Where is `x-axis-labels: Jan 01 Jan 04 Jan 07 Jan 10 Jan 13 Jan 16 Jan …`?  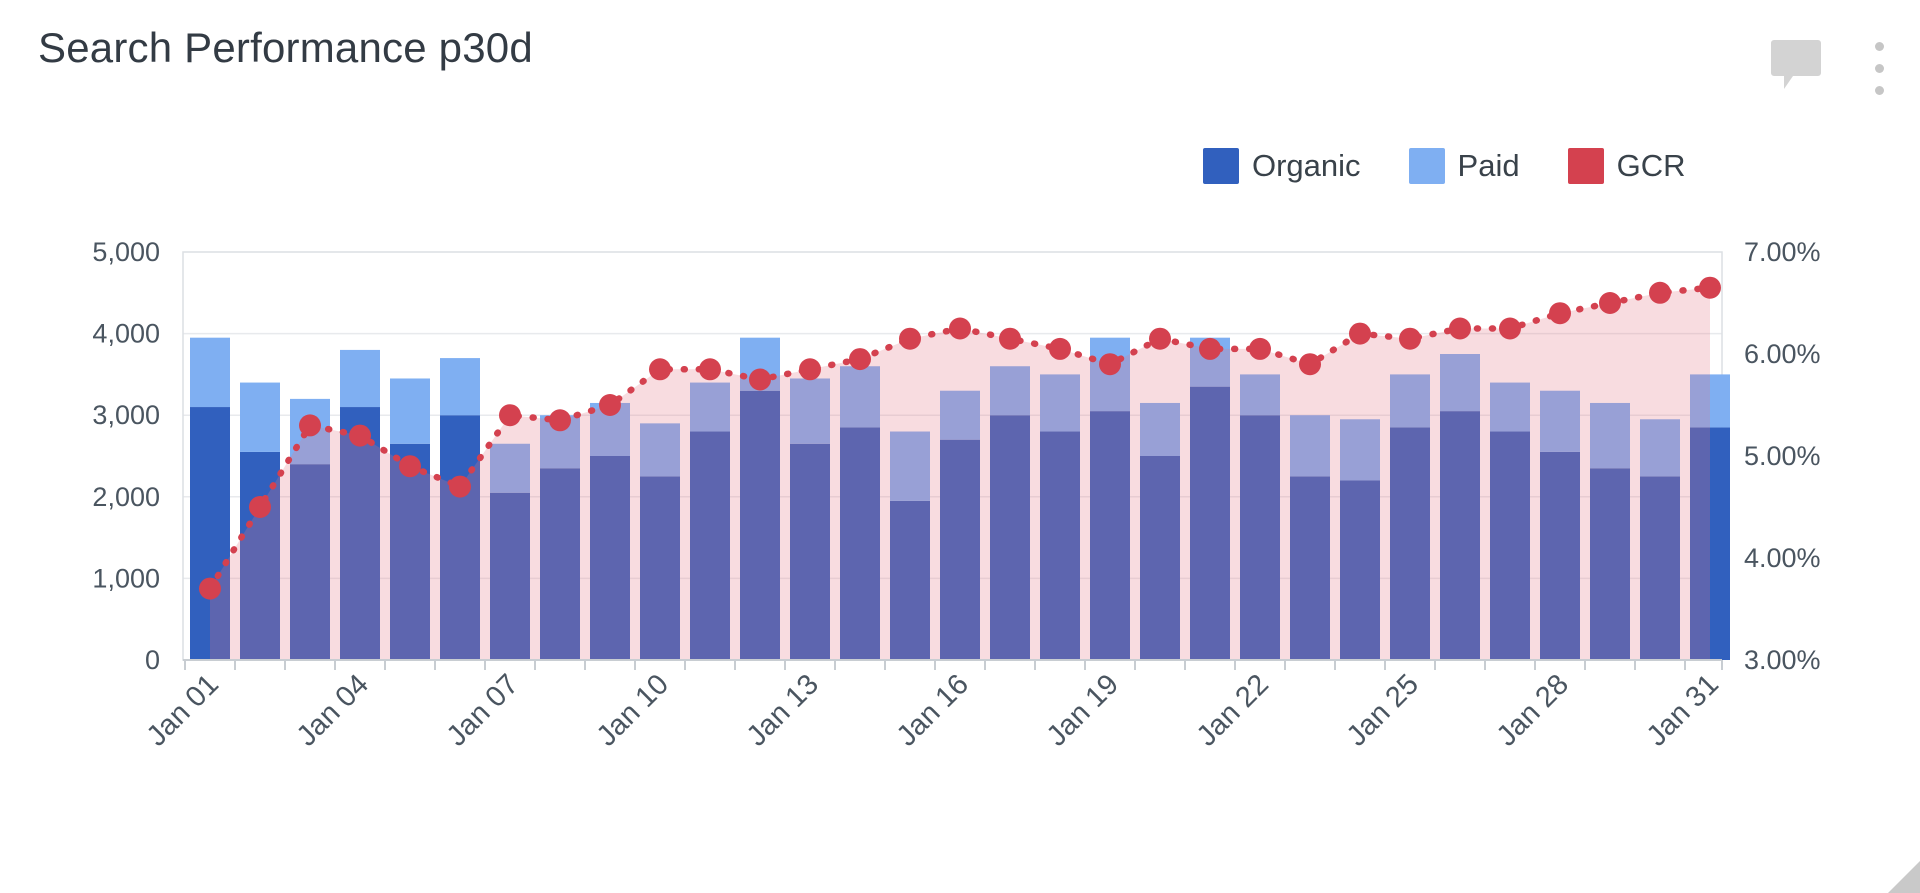
x-axis-labels: Jan 01 Jan 04 Jan 07 Jan 10 Jan 13 Jan 16 Jan … is located at coordinates (933, 710).